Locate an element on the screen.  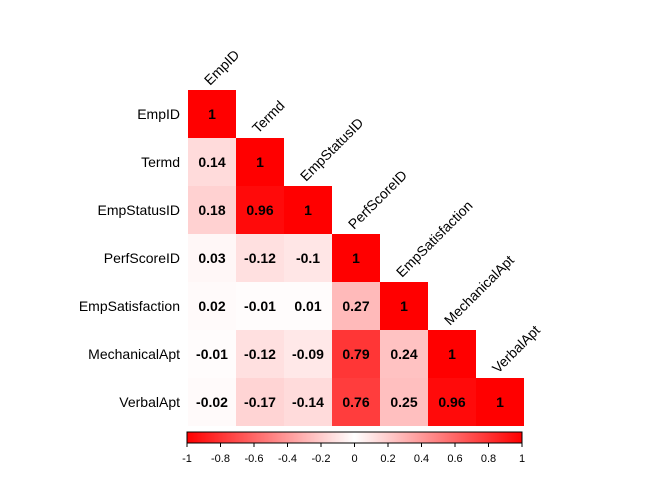
heatmap-cell-MechanicalApt-MechanicalApt is located at coordinates (452, 354).